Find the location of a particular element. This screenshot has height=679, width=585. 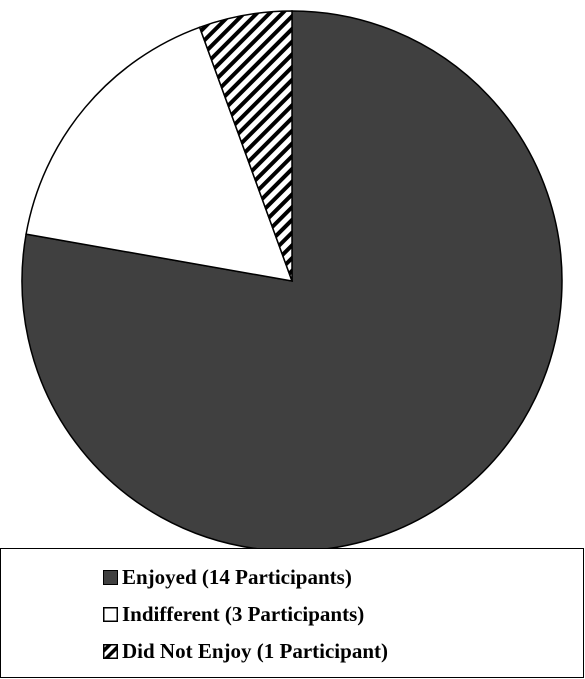

legend-label-indifferent: Indifferent (3 Participants) is located at coordinates (243, 613).